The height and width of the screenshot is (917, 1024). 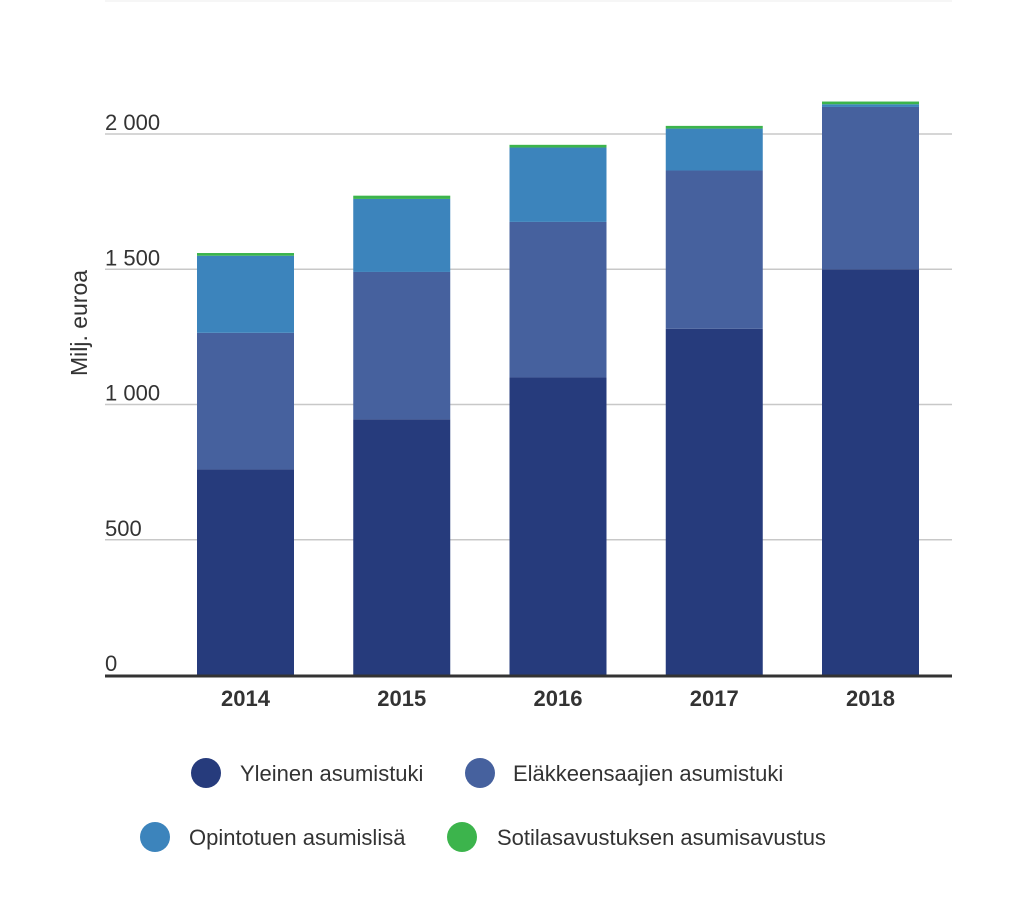 What do you see at coordinates (245, 254) in the screenshot?
I see `bar-segment-series-3-2014` at bounding box center [245, 254].